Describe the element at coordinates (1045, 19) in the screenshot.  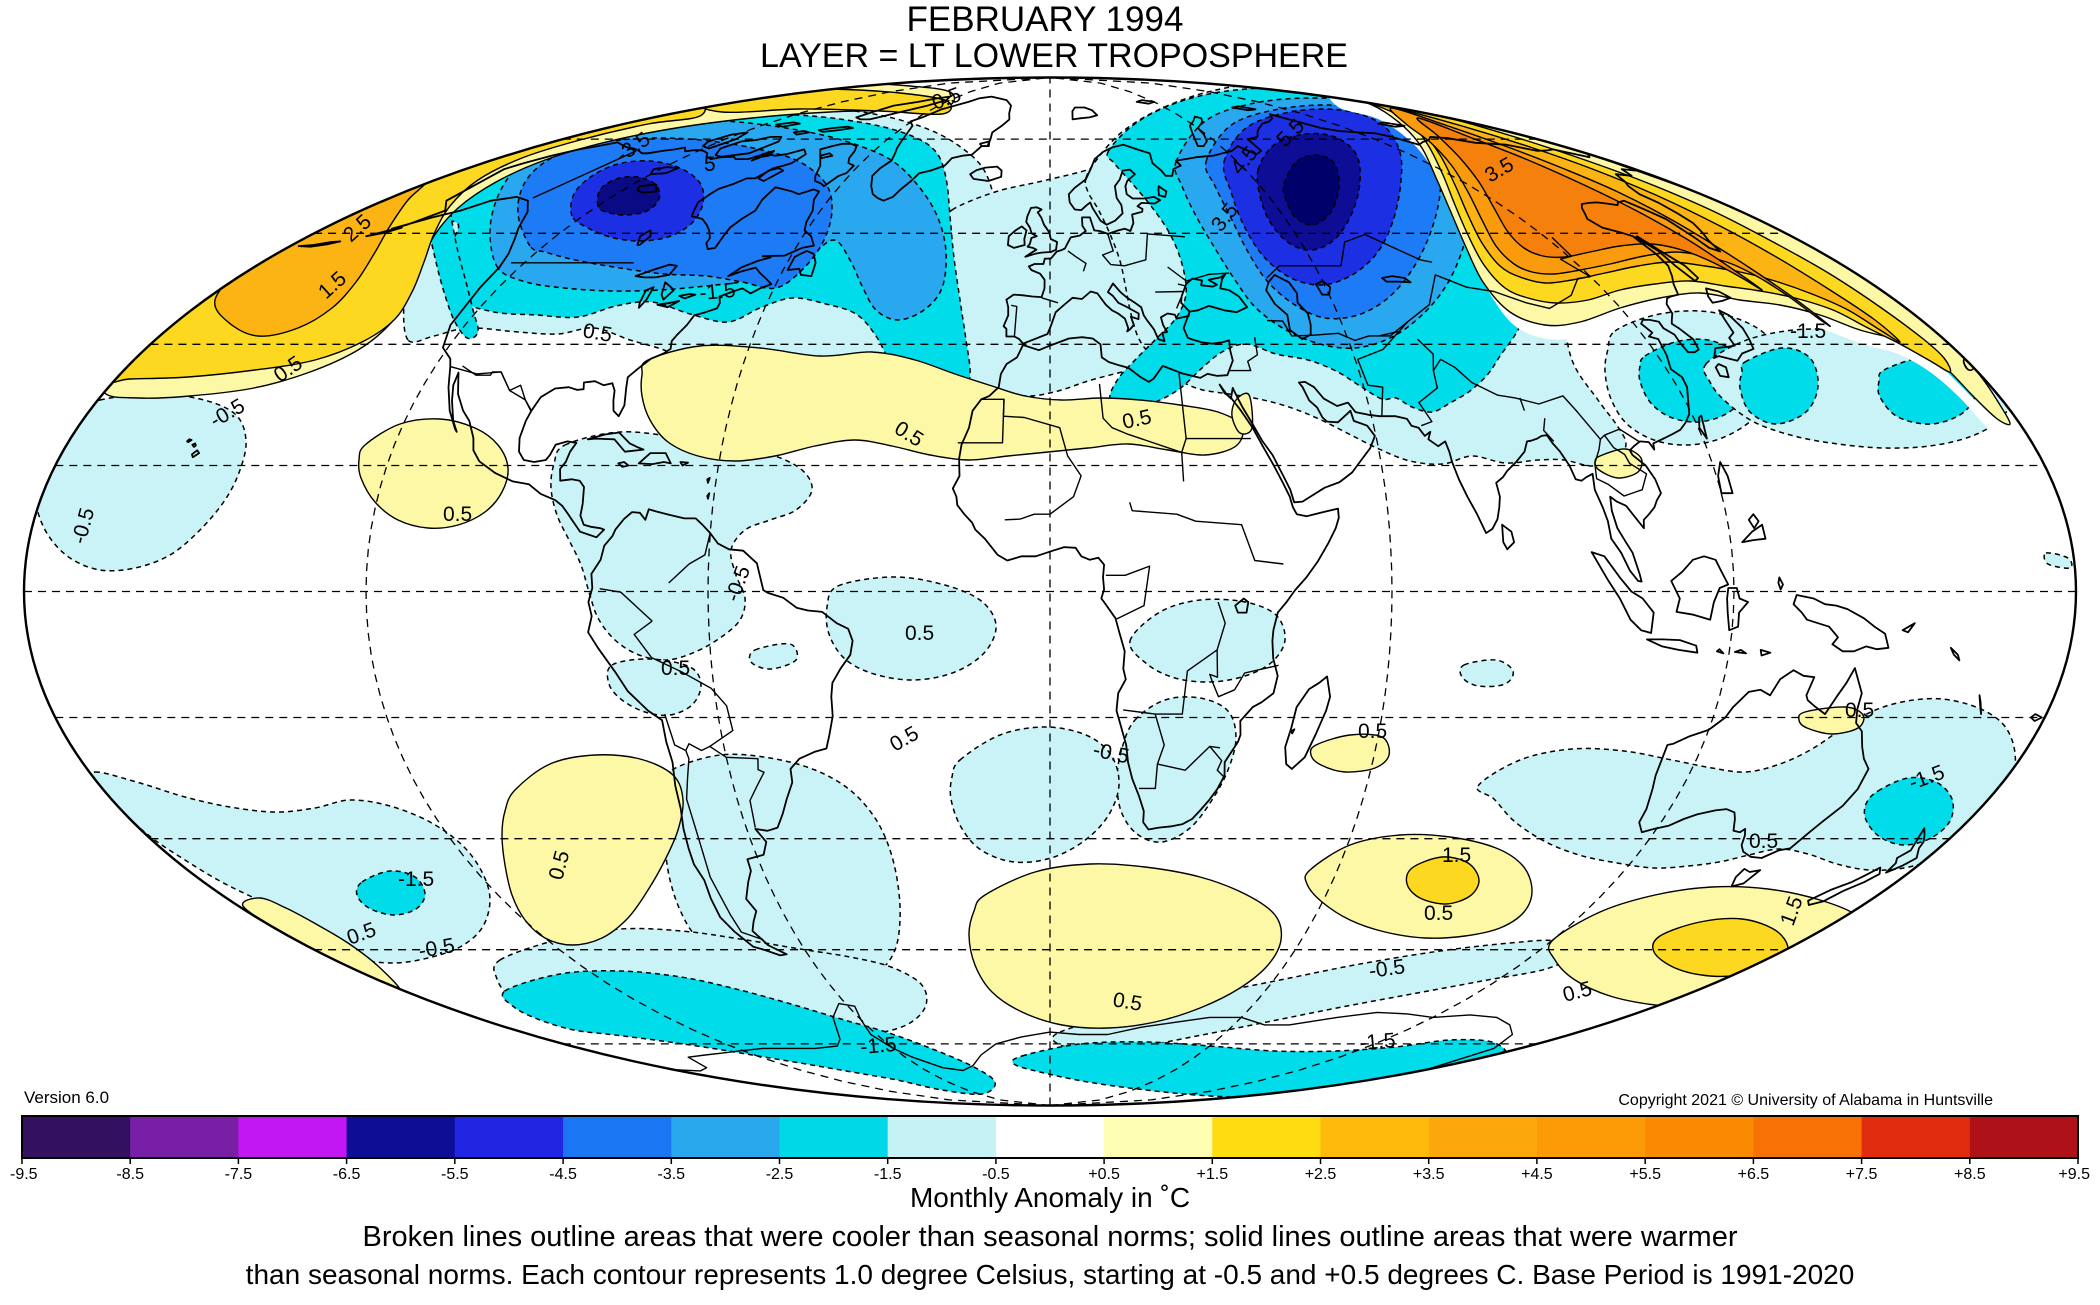
I see `svg-text: FEBRUARY 1994` at that location.